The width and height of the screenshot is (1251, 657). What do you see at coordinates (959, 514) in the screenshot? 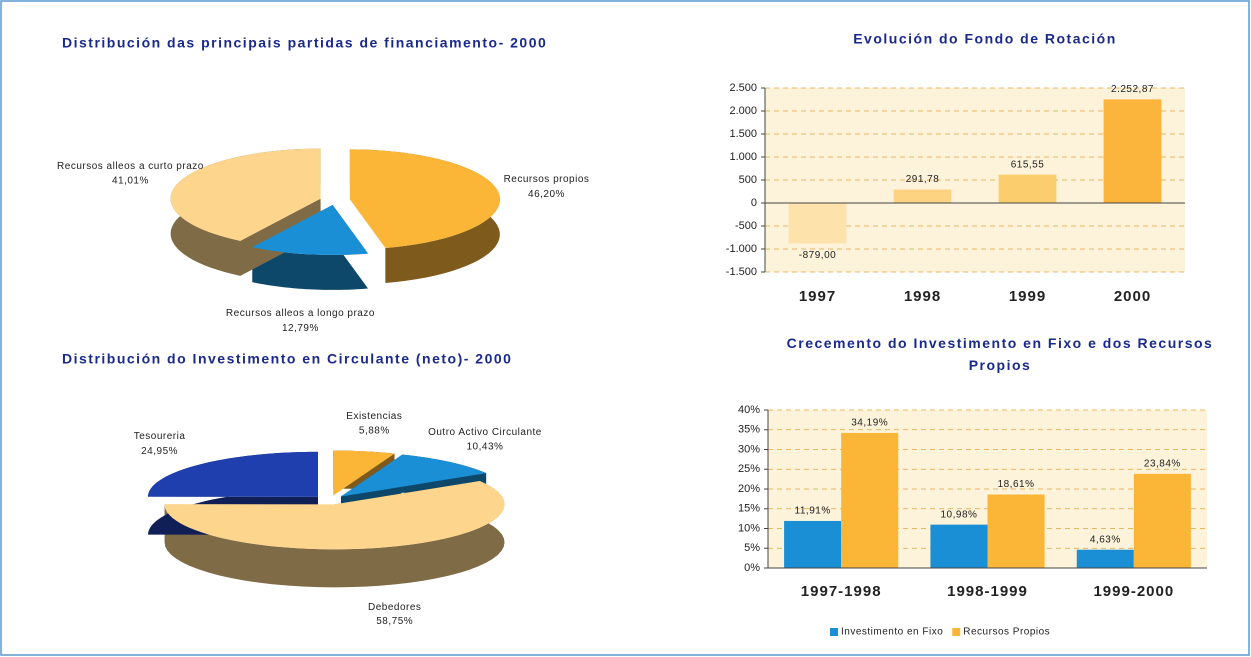
I see `value-label: 10,98%` at bounding box center [959, 514].